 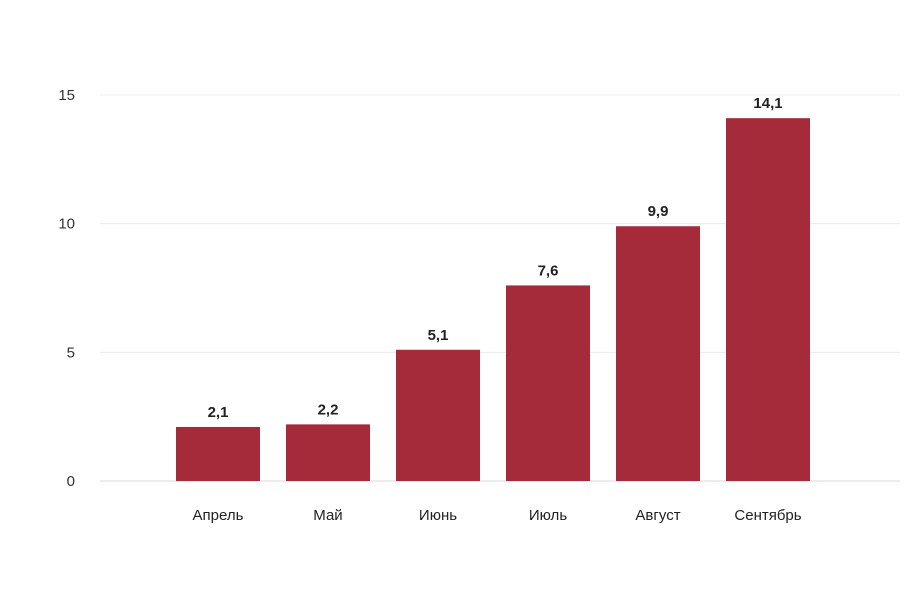 What do you see at coordinates (548, 515) in the screenshot?
I see `x-tick-label: Июль` at bounding box center [548, 515].